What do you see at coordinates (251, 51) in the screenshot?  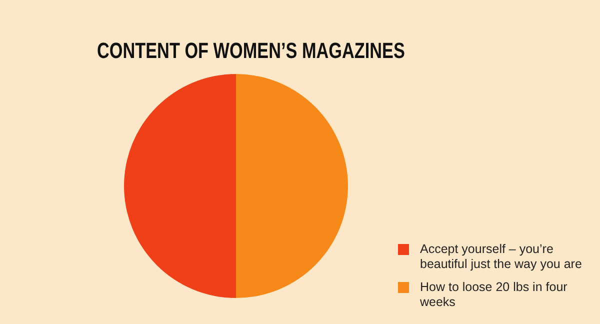 I see `chart-title: CONTENT OF WOMEN’S MAGAZINES` at bounding box center [251, 51].